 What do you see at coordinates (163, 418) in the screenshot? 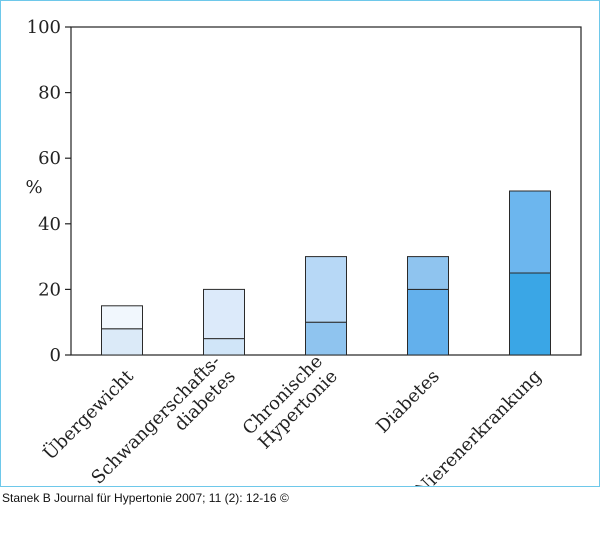
I see `x-tick-label: Schwangerschafts-diabetes` at bounding box center [163, 418].